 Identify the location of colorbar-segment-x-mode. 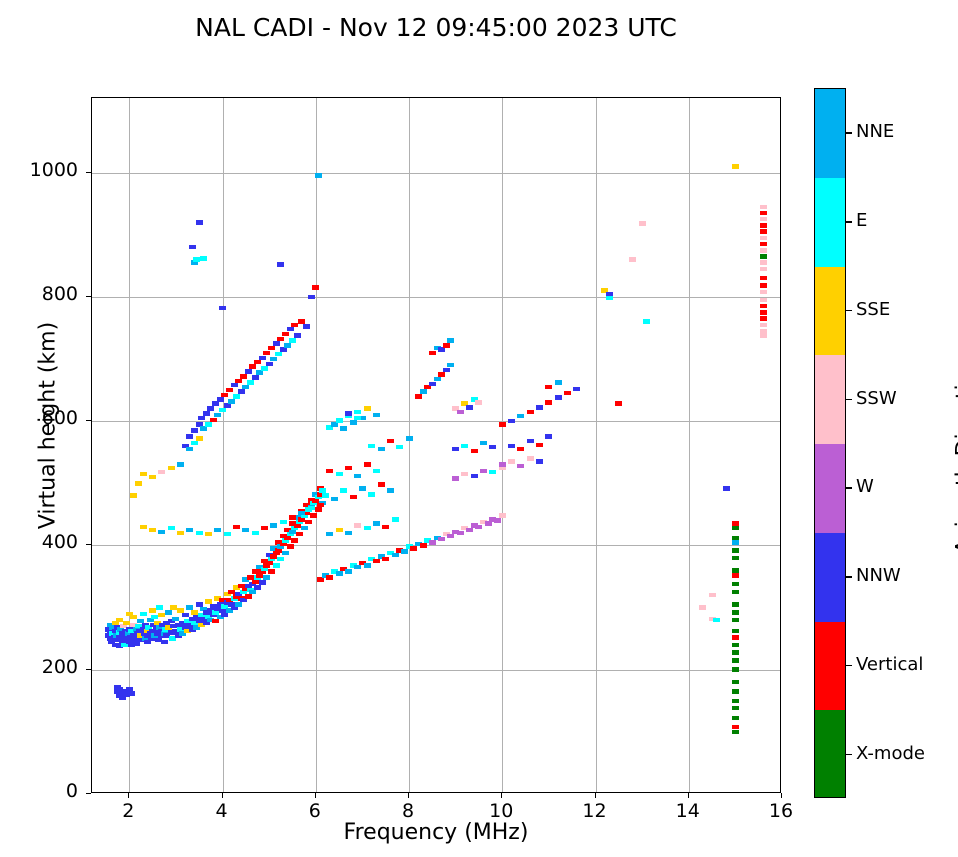
(830, 753).